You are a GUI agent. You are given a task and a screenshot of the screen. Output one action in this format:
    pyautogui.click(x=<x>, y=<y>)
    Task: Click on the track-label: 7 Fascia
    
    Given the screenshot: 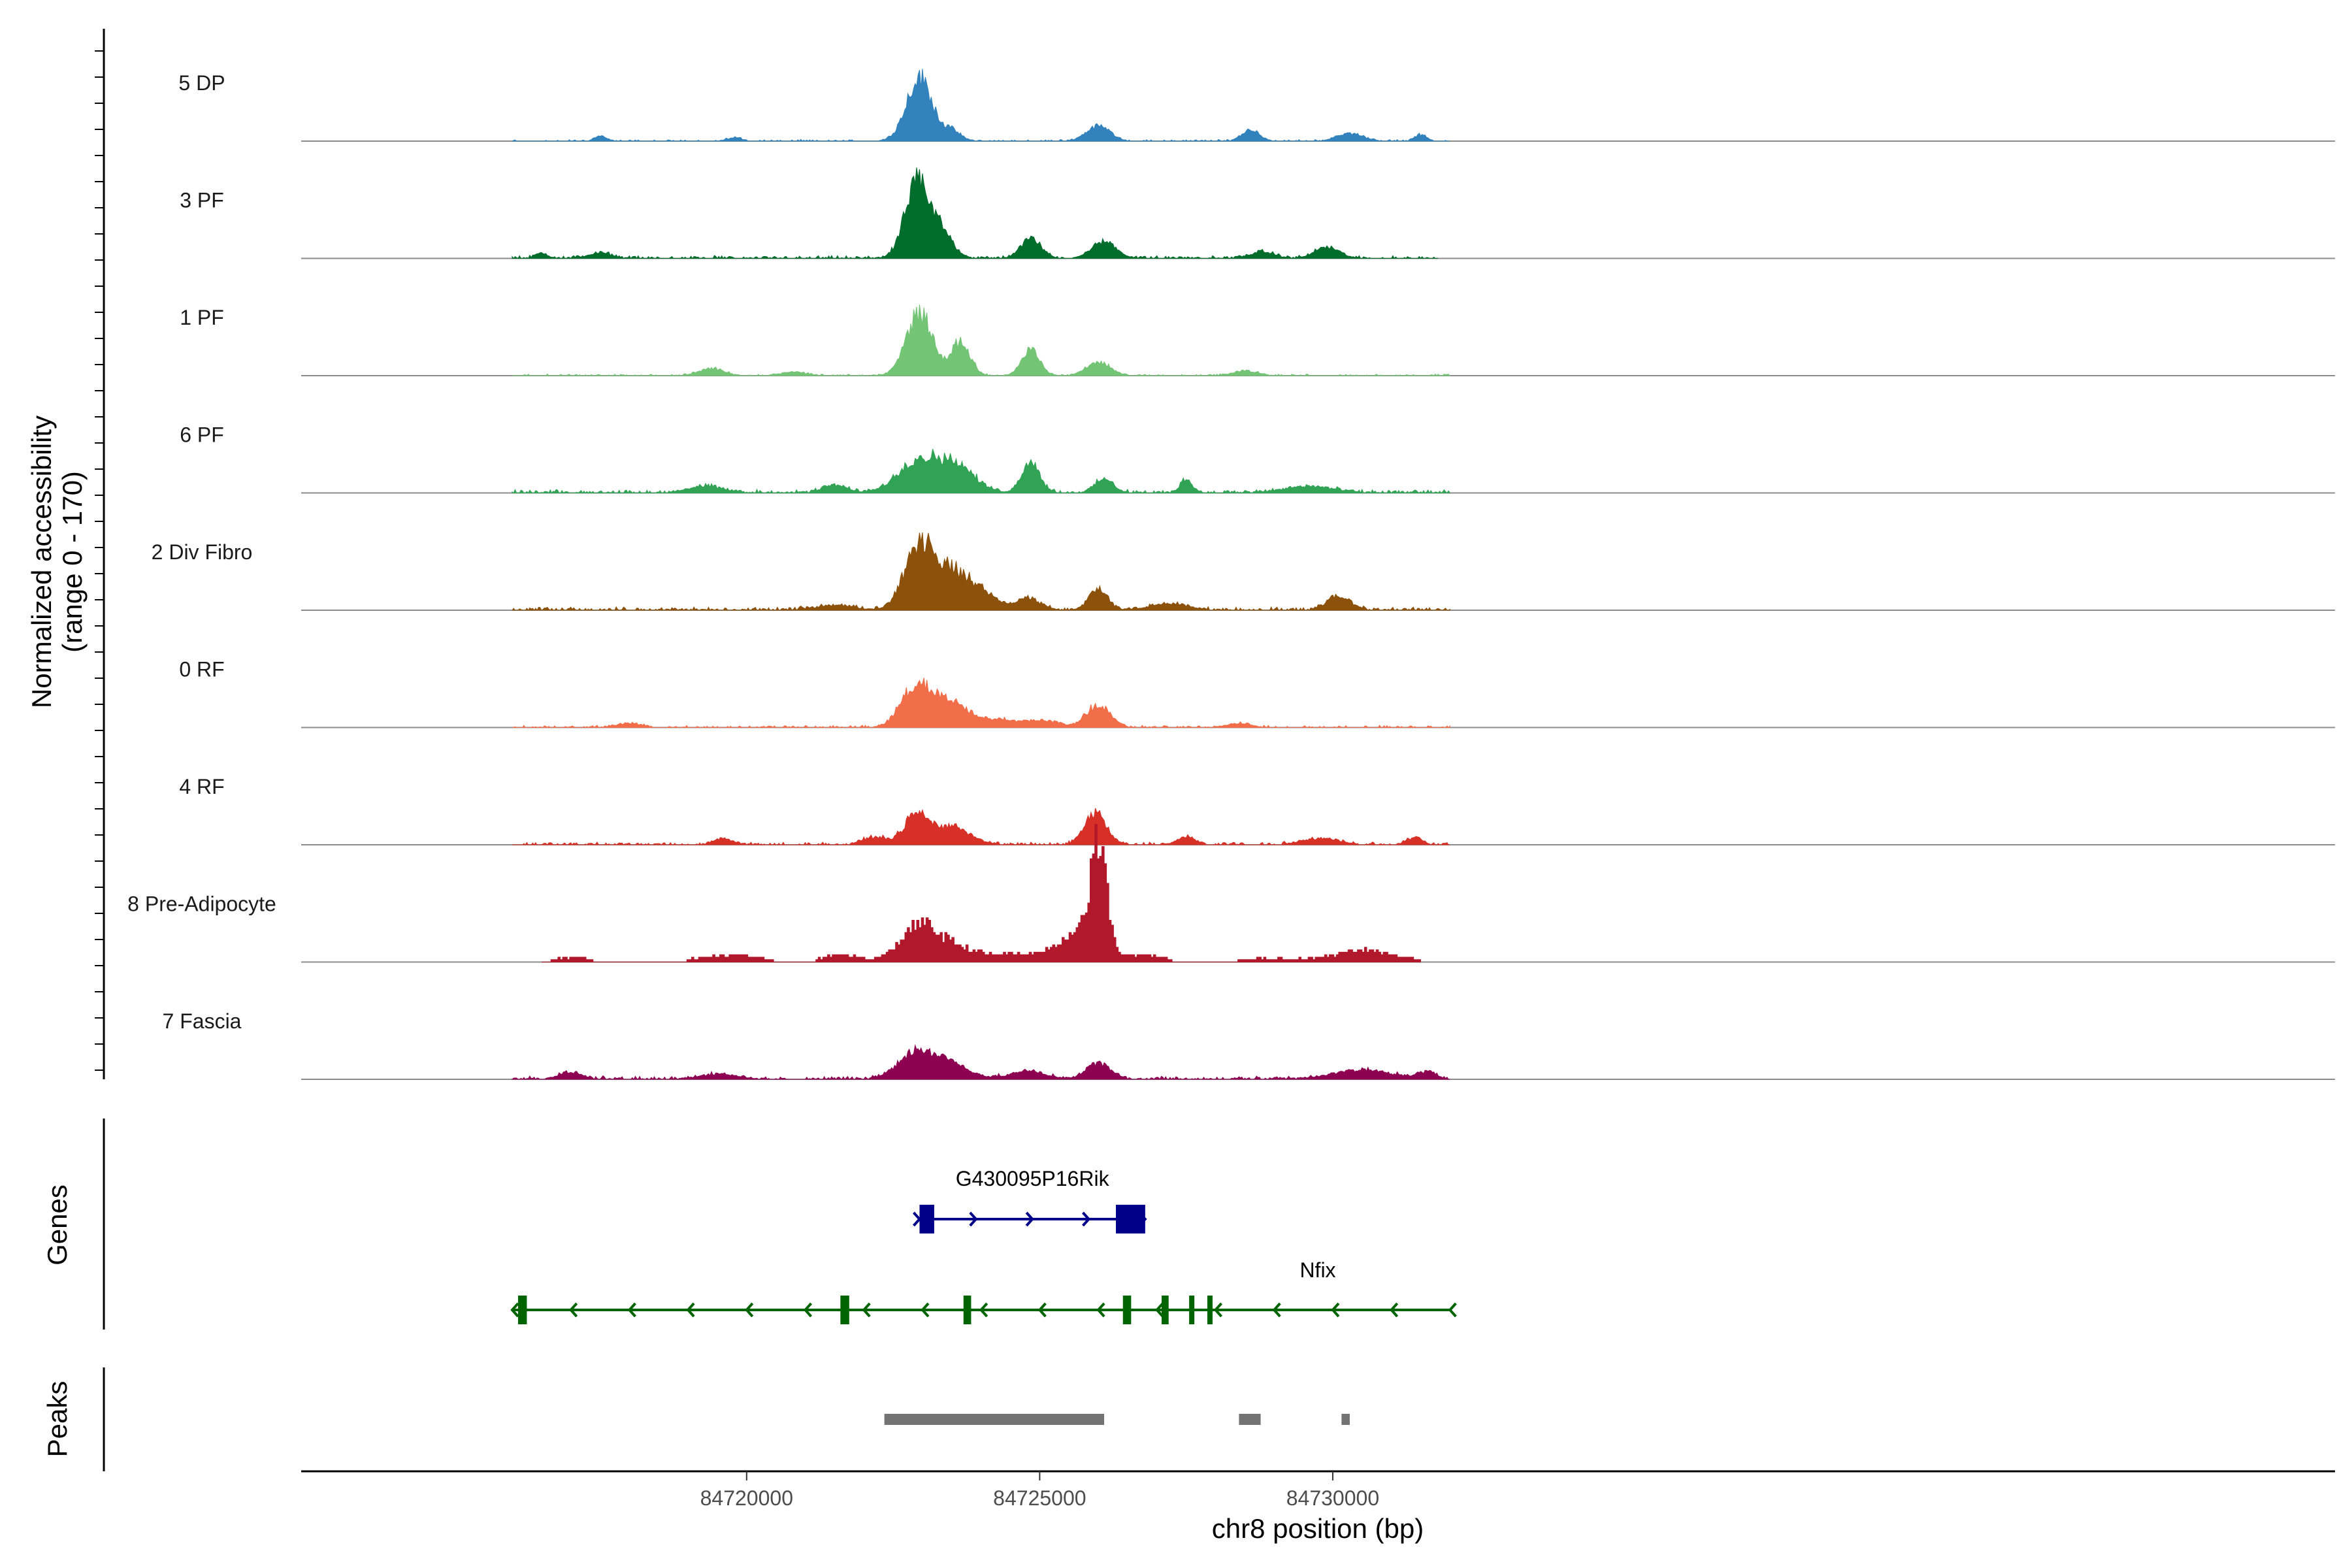 What is the action you would take?
    pyautogui.click(x=202, y=1021)
    